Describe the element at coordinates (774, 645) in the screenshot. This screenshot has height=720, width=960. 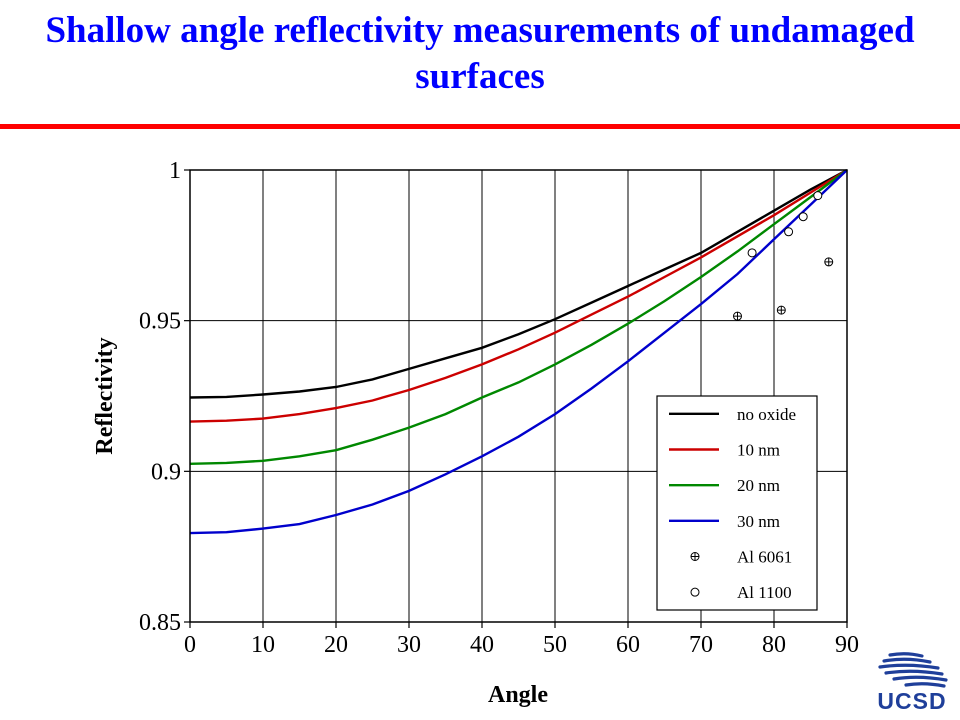
I see `x-tick-label: 80` at that location.